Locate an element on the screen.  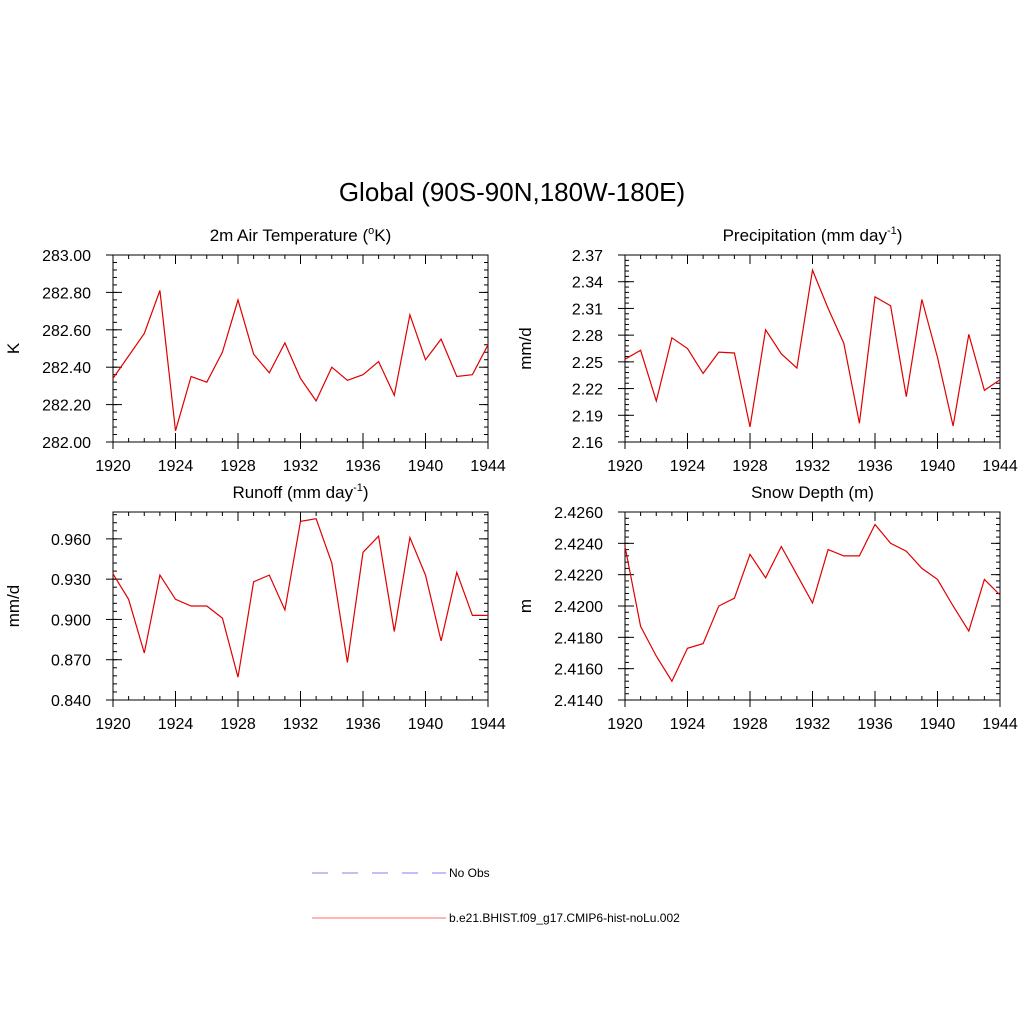
panel-title-superscript: -1 is located at coordinates (892, 231).